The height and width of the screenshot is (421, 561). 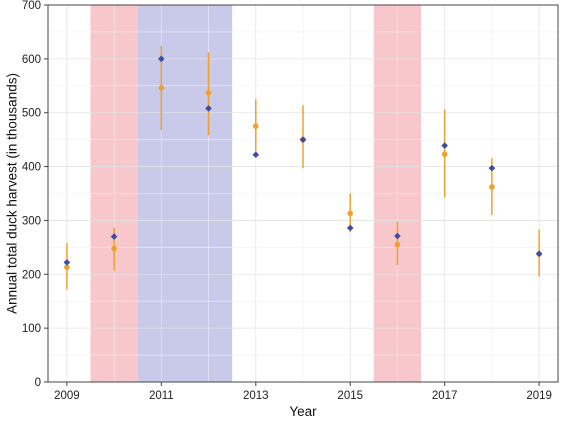 What do you see at coordinates (31, 114) in the screenshot?
I see `y-tick-label: 500` at bounding box center [31, 114].